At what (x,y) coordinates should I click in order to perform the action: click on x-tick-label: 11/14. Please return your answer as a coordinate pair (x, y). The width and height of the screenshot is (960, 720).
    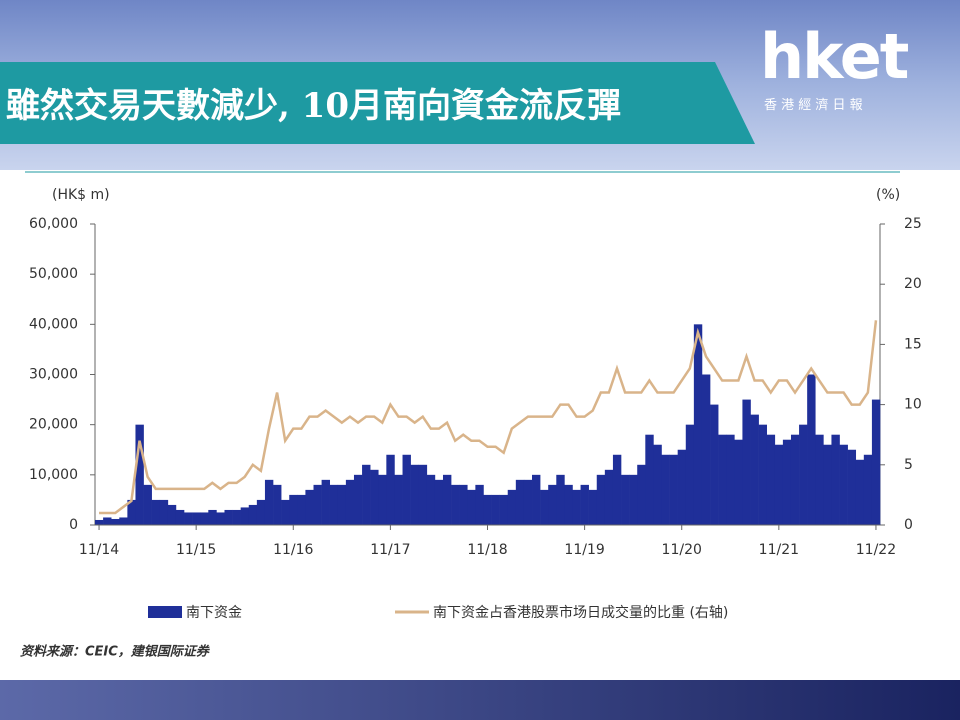
    Looking at the image, I should click on (99, 550).